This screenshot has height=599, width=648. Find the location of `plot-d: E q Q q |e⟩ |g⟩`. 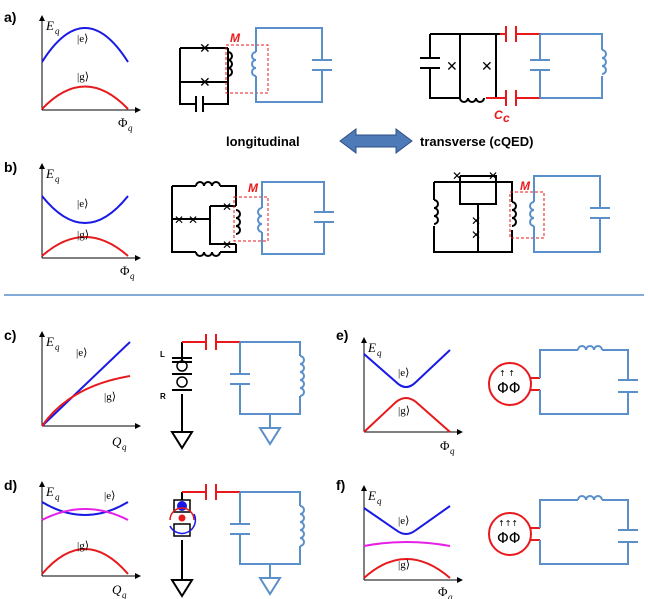

plot-d: E q Q q |e⟩ |g⟩ is located at coordinates (90, 540).